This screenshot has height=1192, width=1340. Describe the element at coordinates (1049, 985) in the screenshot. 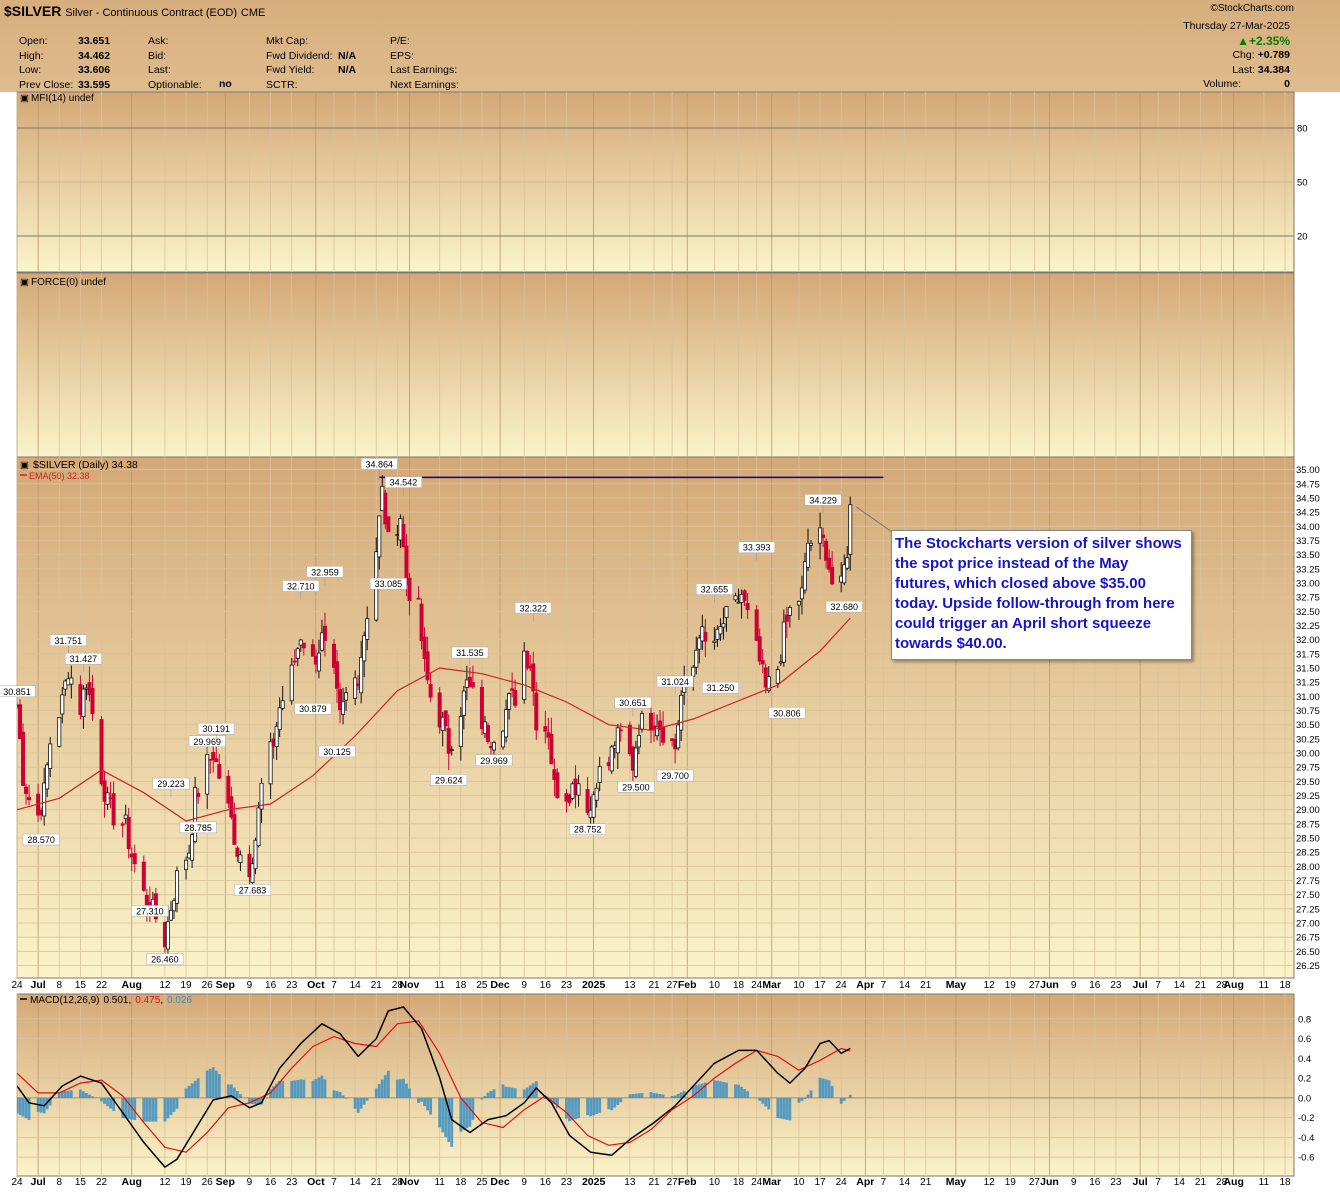

I see `x-tick-label: Jun` at that location.